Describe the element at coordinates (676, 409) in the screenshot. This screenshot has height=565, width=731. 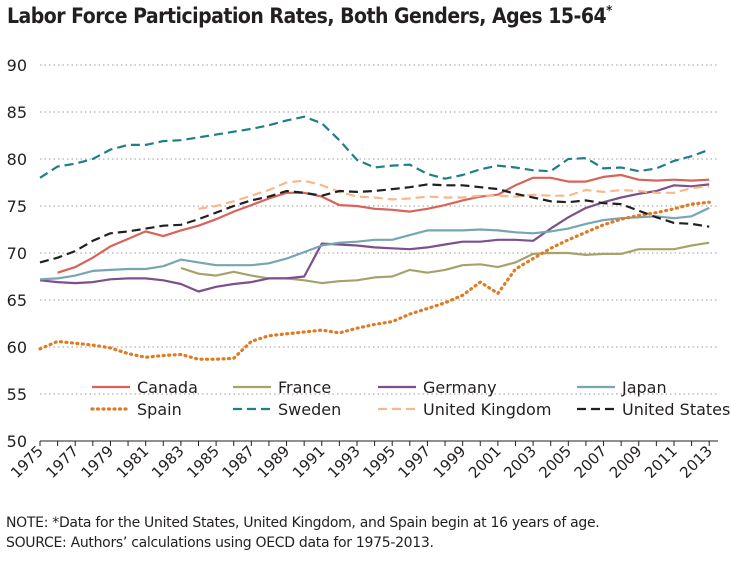
I see `legend-label-united-states: United States` at that location.